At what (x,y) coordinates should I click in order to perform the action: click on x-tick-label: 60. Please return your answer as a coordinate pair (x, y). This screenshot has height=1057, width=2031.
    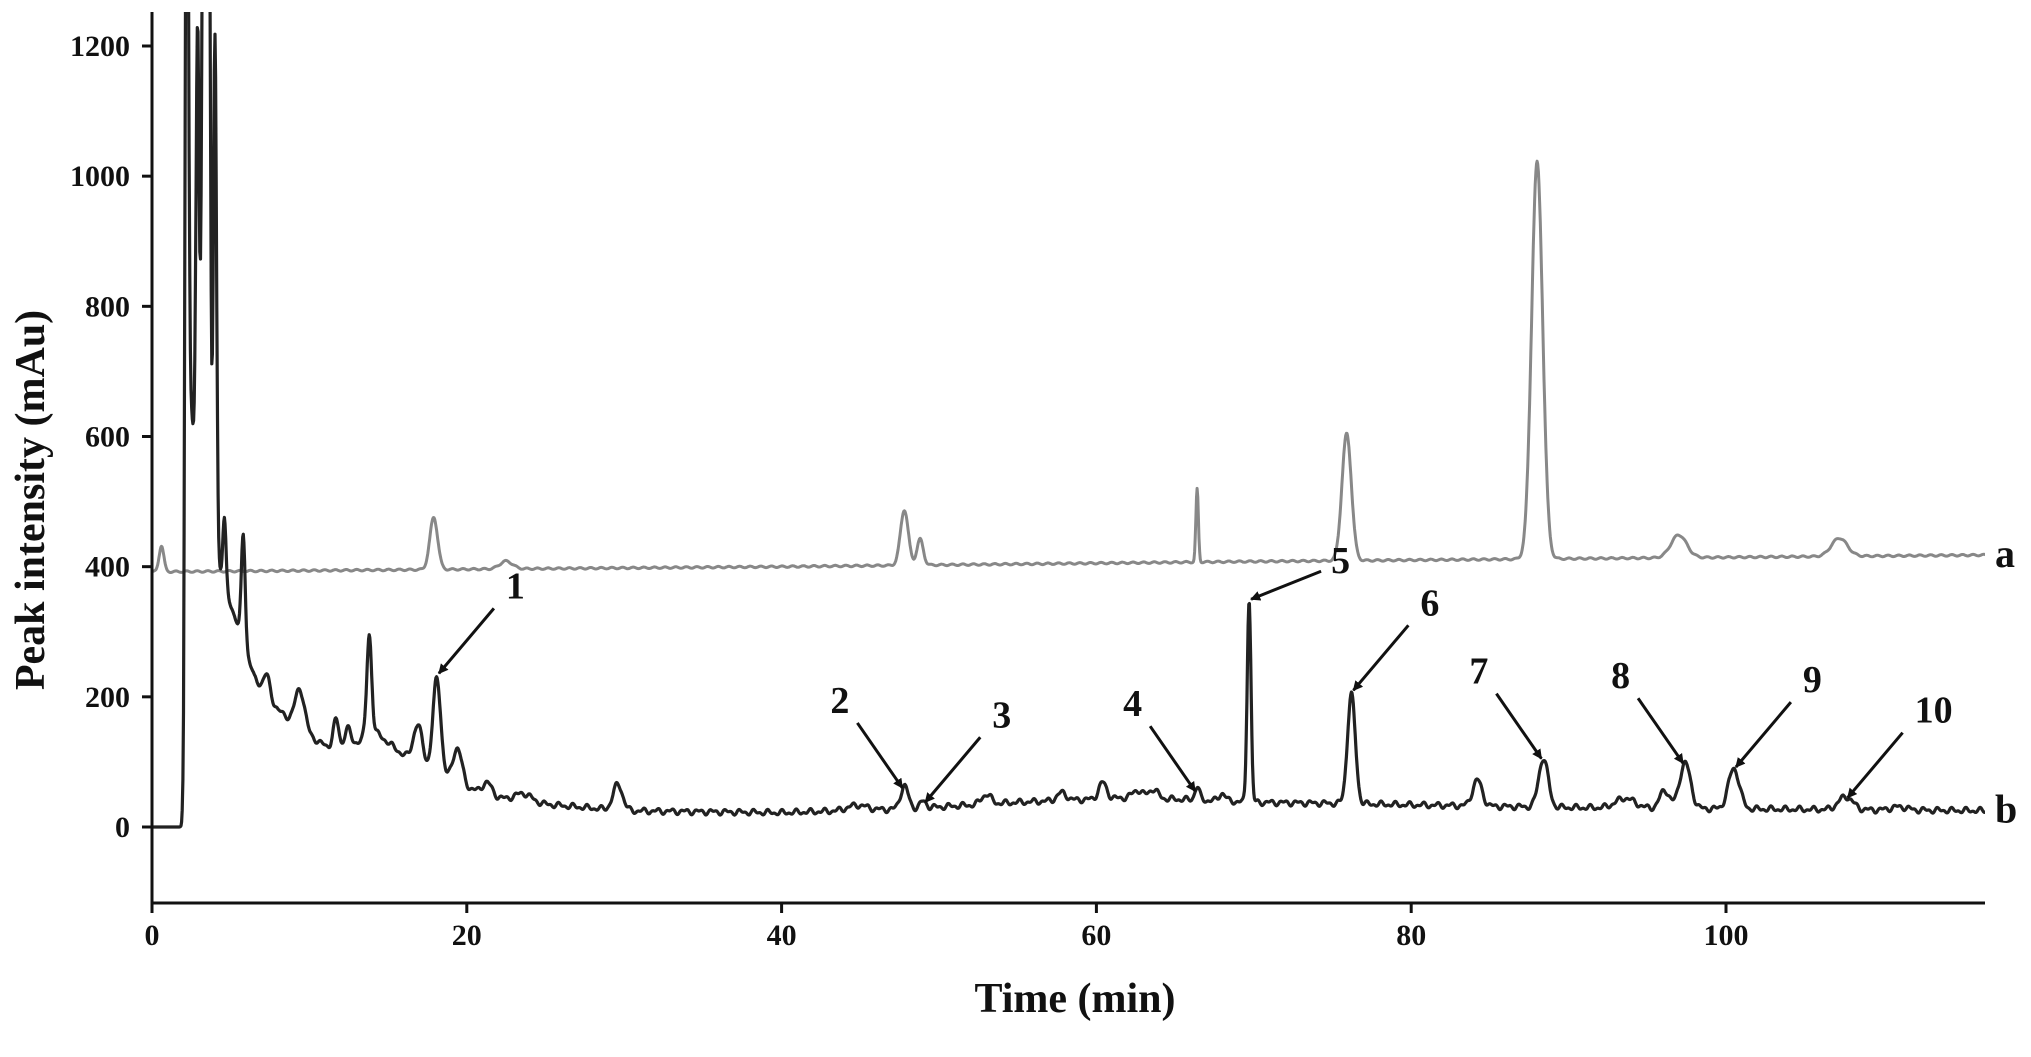
    Looking at the image, I should click on (1096, 935).